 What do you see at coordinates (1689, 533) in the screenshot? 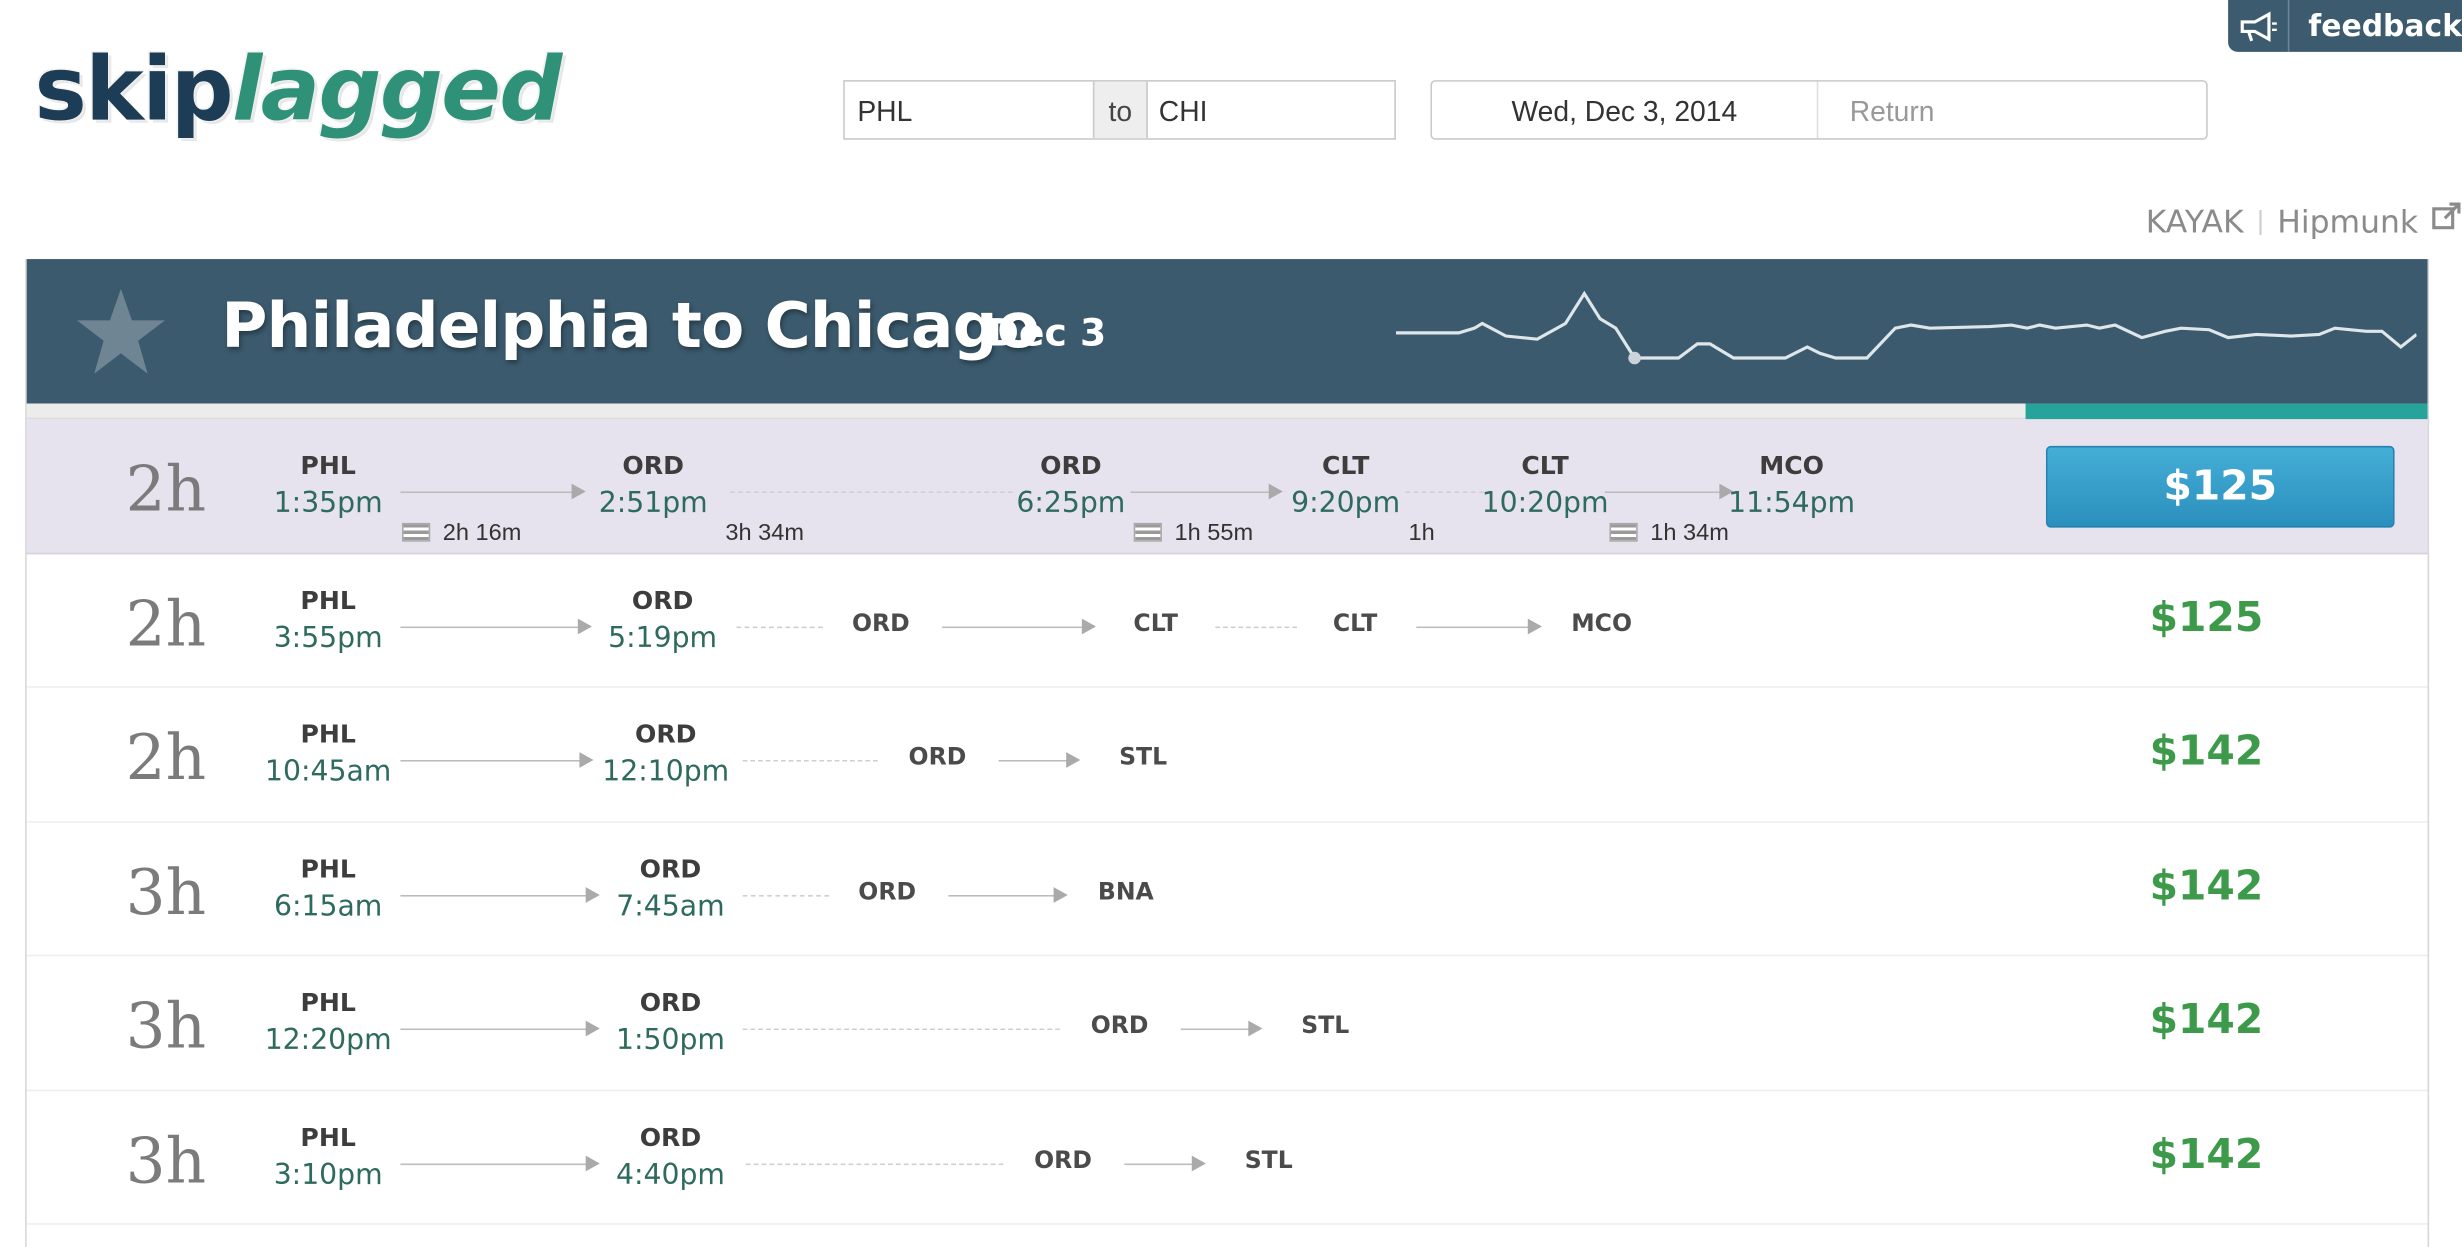
I see `leg-duration-text: 1h 34m` at bounding box center [1689, 533].